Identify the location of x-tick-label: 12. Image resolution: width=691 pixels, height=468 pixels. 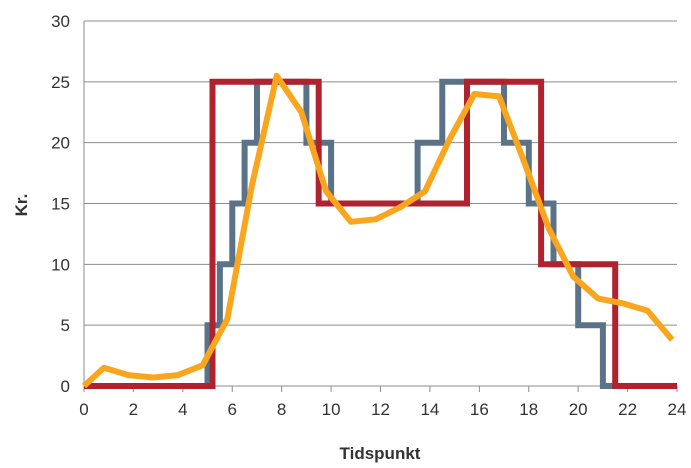
(380, 409).